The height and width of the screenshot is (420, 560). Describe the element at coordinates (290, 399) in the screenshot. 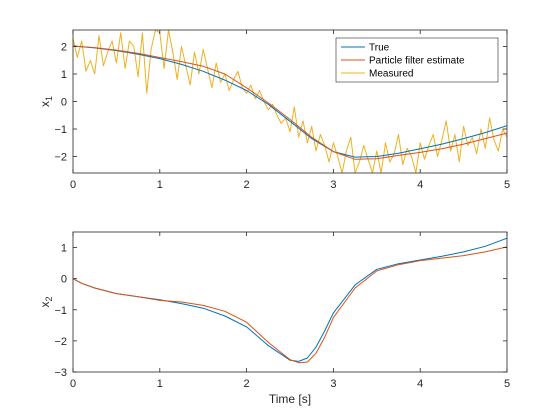

I see `x-axis-label: Time [s]` at that location.